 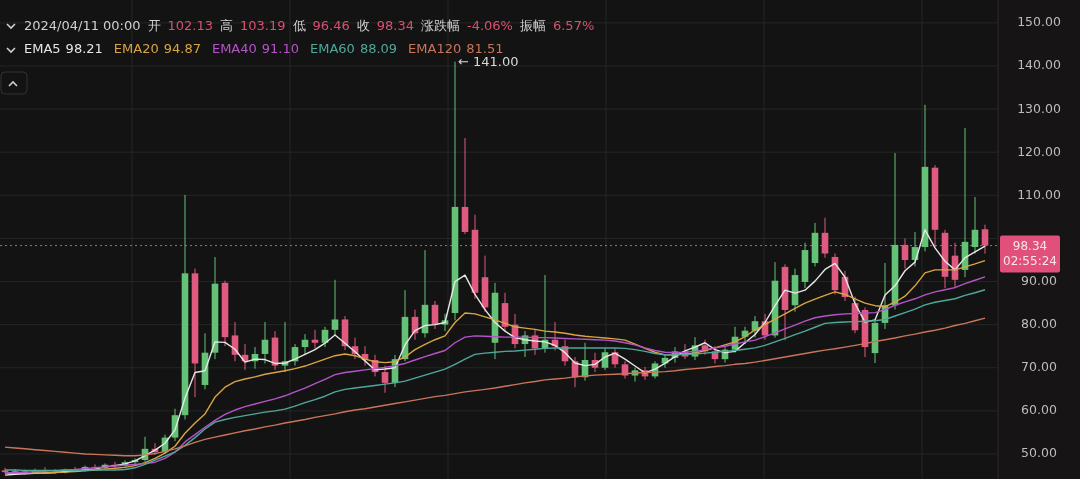 I want to click on annotation: 96.46, so click(x=331, y=25).